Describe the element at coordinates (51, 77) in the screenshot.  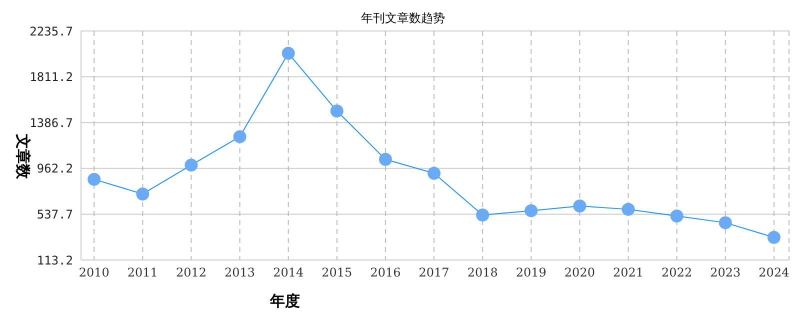
I see `y-tick-label: 1811.2` at that location.